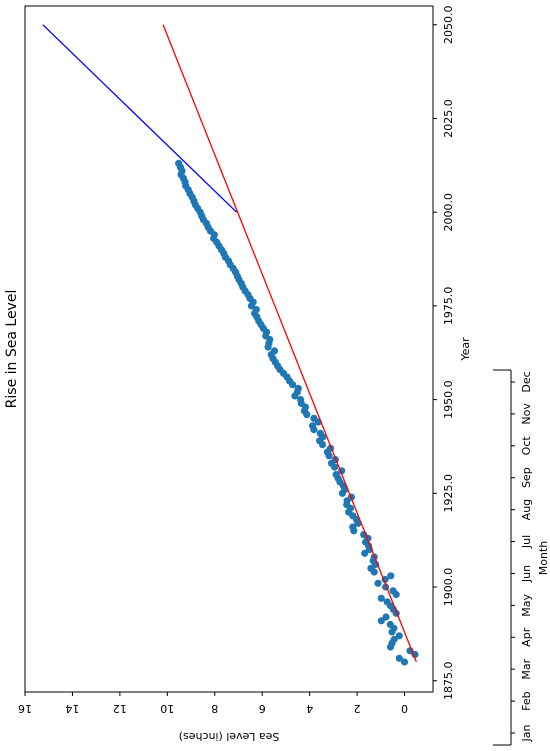 The width and height of the screenshot is (550, 751). Describe the element at coordinates (448, 118) in the screenshot. I see `x-tick-label: 2025.0` at that location.